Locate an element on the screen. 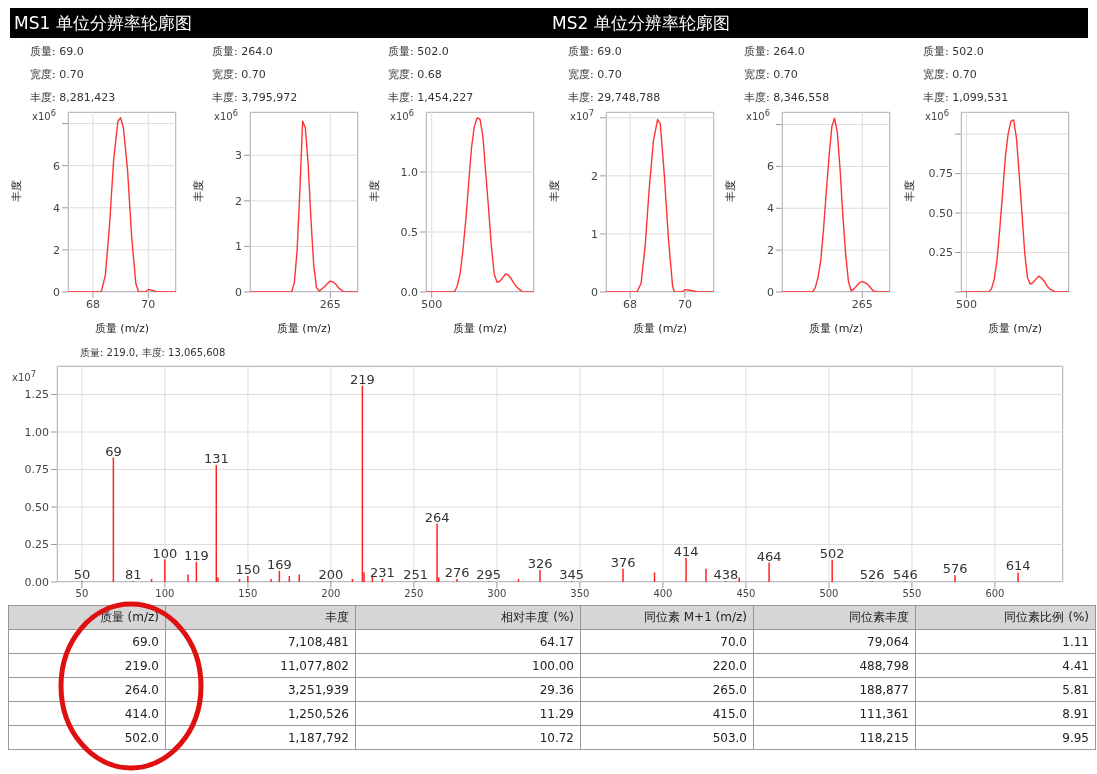  text: 415.0 is located at coordinates (729, 713).